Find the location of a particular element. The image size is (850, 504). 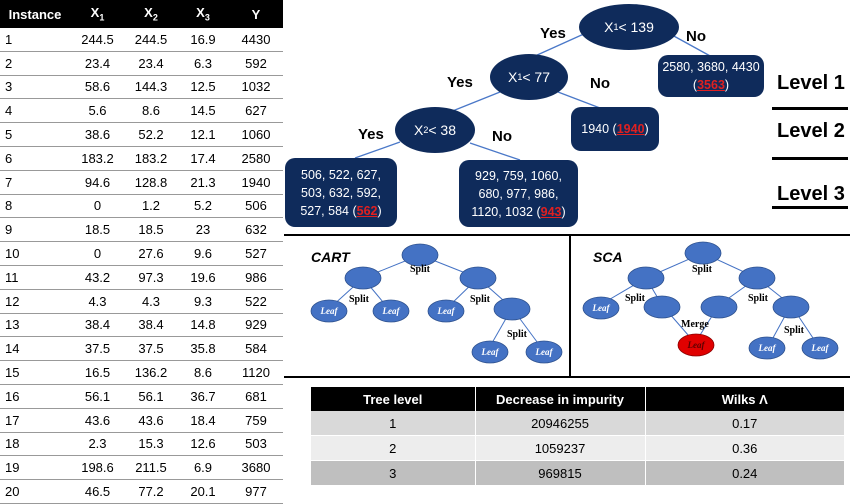

table-row: 3 58.6 144.3 12.5 1032 is located at coordinates (141, 87).